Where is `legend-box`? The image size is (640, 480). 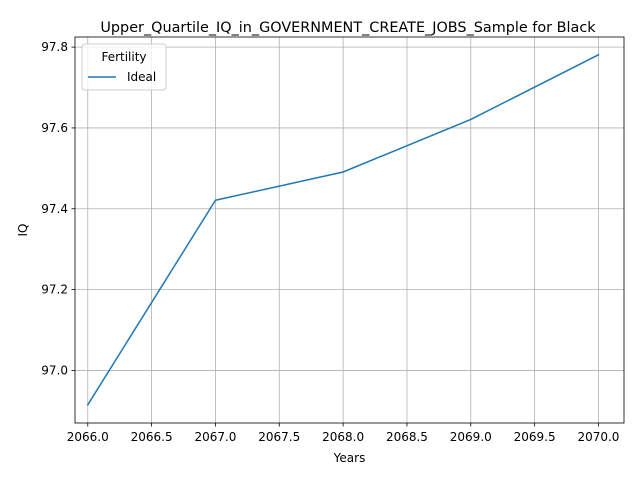 legend-box is located at coordinates (124, 67).